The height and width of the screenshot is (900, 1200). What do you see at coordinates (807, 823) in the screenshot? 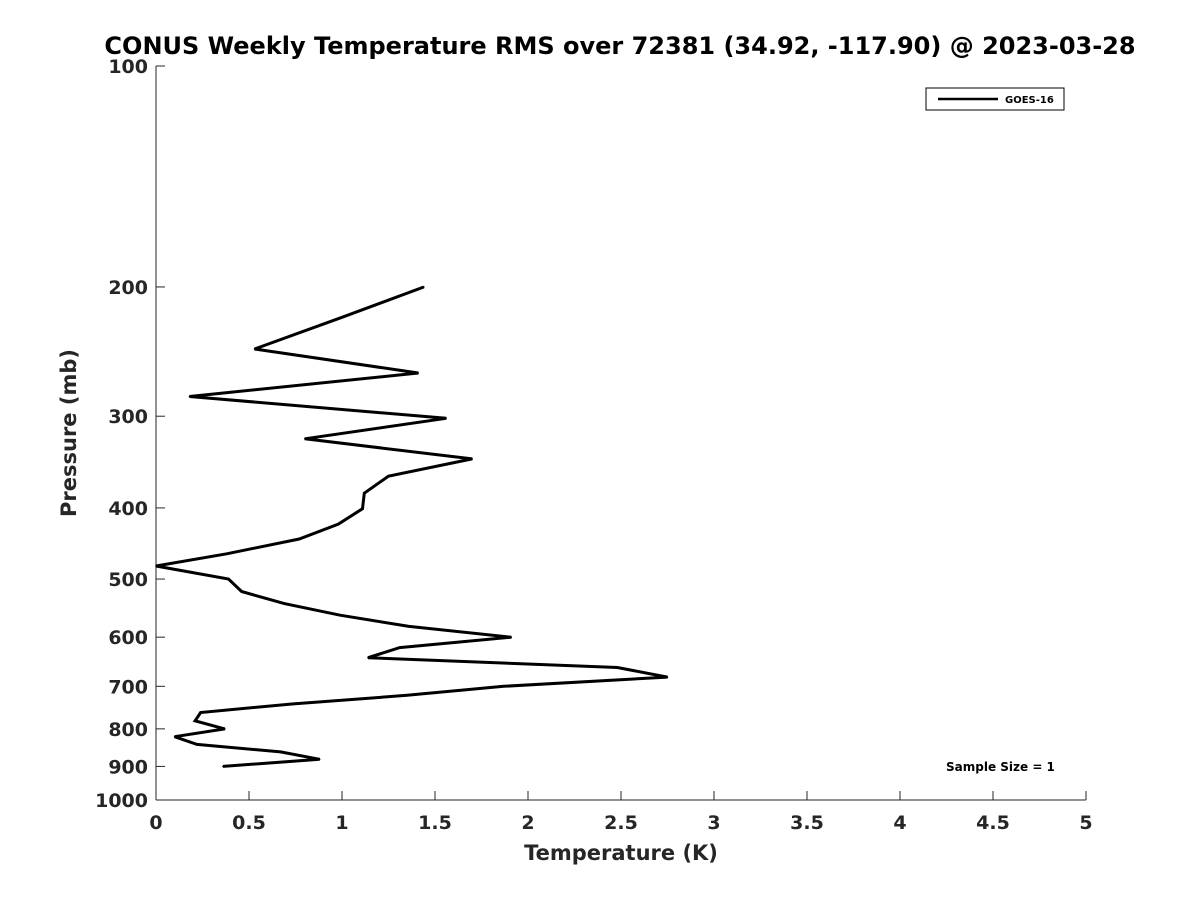
I see `x-tick-label: 3.5` at bounding box center [807, 823].